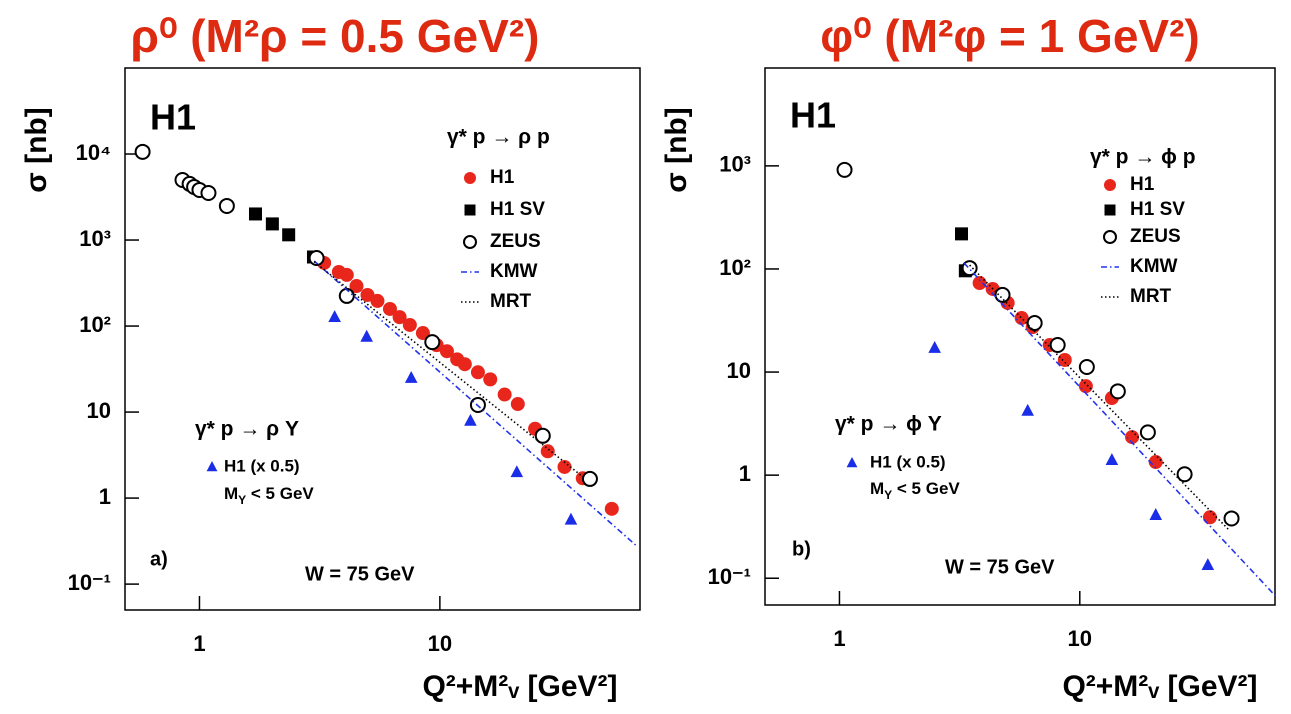 The image size is (1291, 714). What do you see at coordinates (36, 150) in the screenshot?
I see `y-axis-label: σ [nb]` at bounding box center [36, 150].